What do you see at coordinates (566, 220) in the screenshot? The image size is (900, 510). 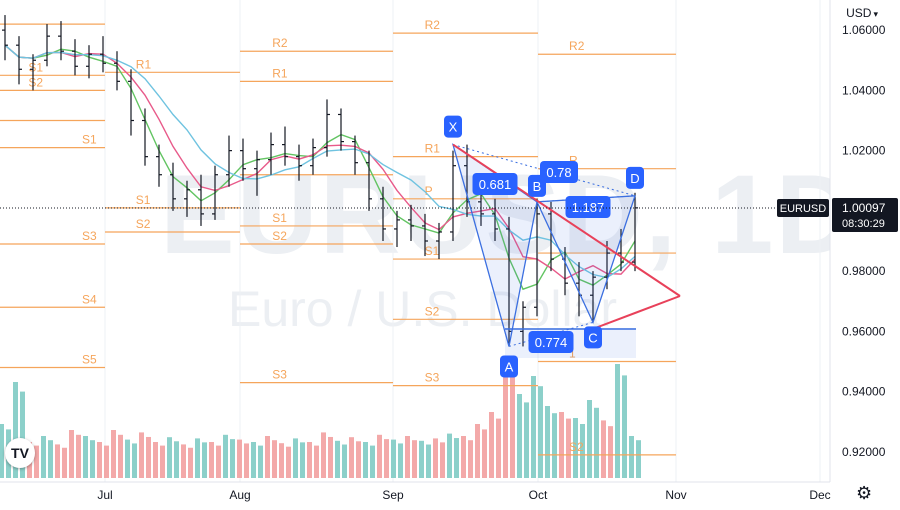 I see `triangle-upper-line` at bounding box center [566, 220].